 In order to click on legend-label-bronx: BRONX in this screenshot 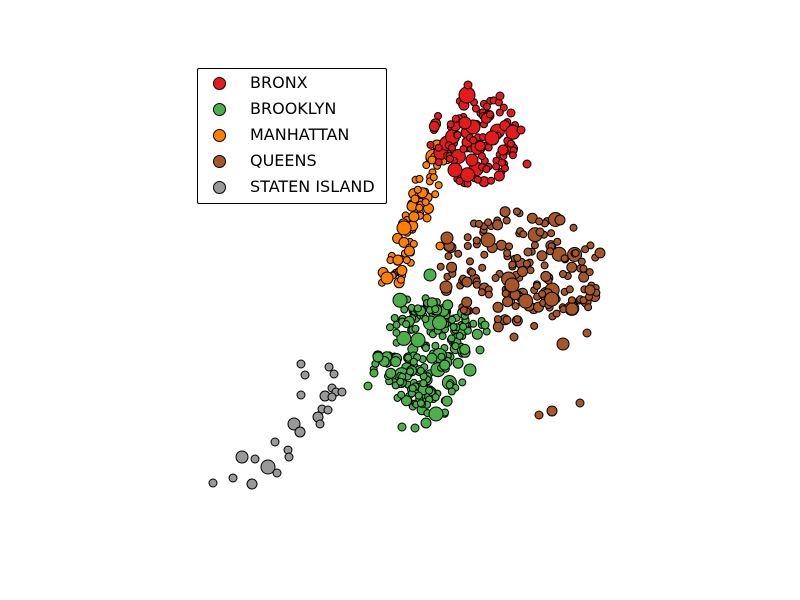, I will do `click(279, 82)`.